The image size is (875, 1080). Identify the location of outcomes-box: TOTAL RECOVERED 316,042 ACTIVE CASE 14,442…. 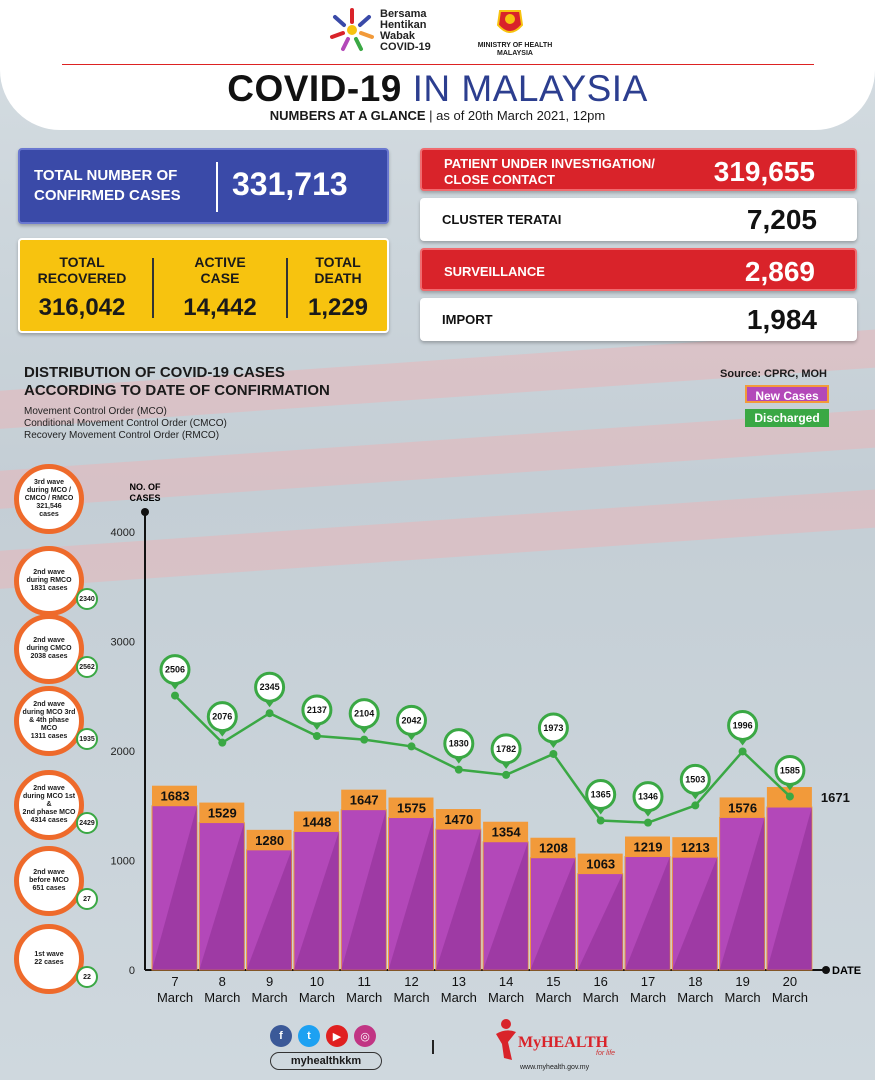
(203, 285).